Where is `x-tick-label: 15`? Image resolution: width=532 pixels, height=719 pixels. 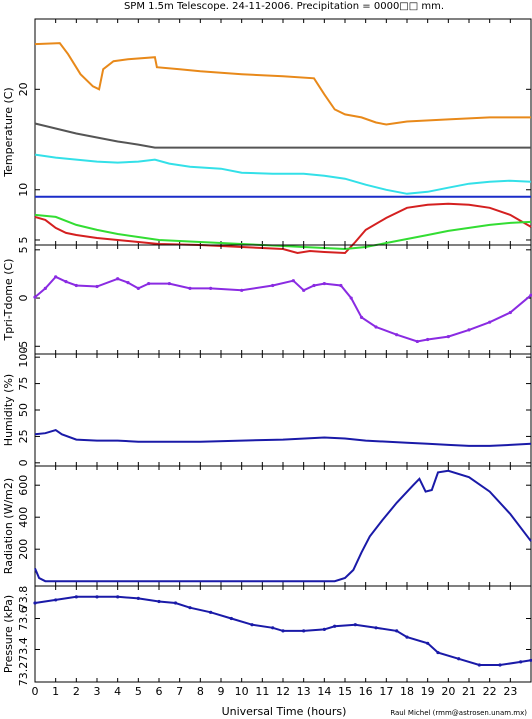 x-tick-label: 15 is located at coordinates (345, 691).